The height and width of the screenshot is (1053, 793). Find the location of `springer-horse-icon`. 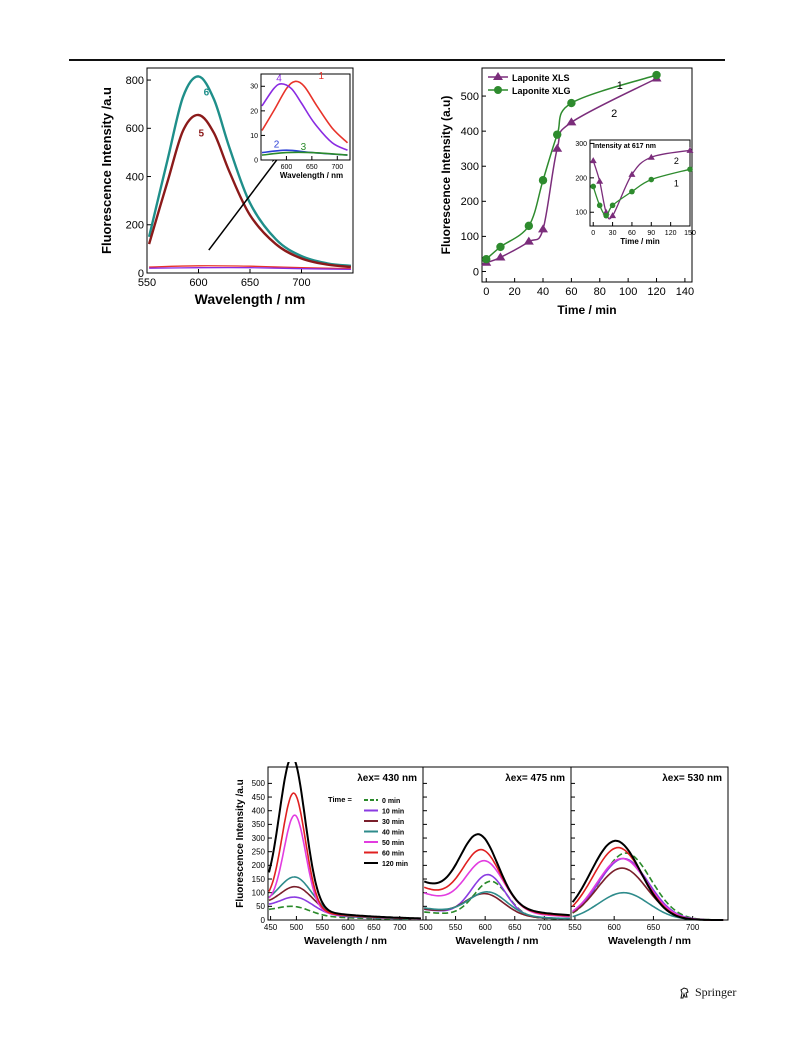

springer-horse-icon is located at coordinates (684, 992).